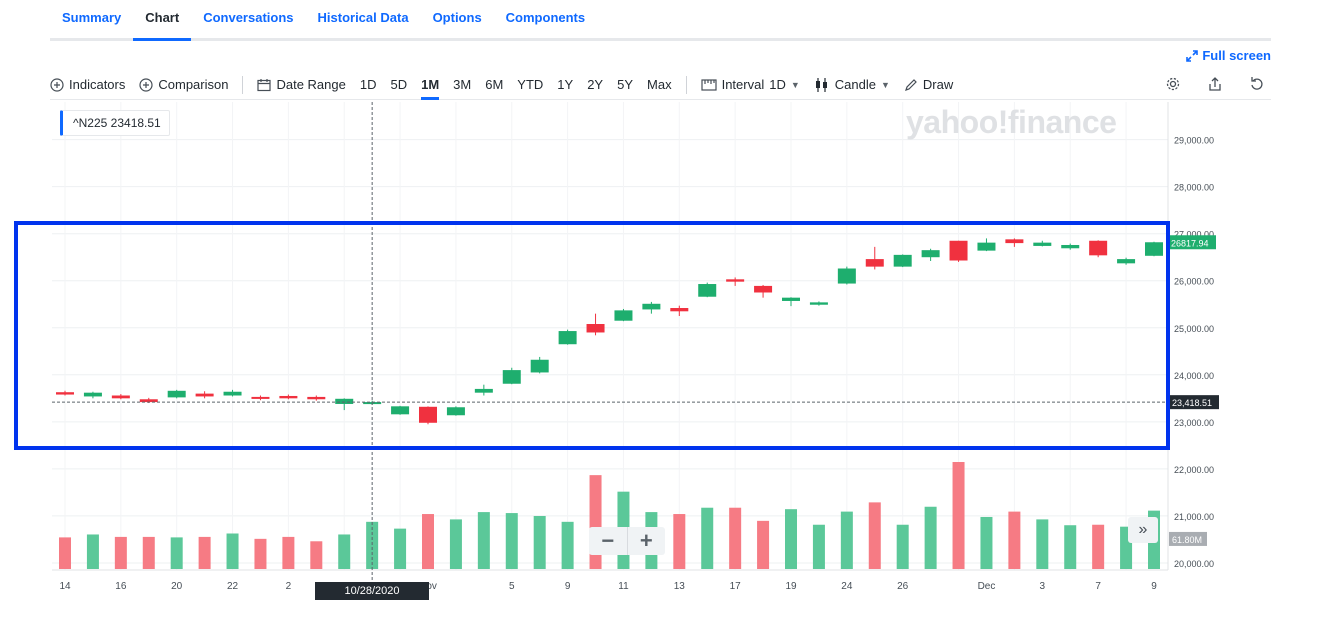 The width and height of the screenshot is (1322, 619). What do you see at coordinates (1257, 84) in the screenshot?
I see `reset-button` at bounding box center [1257, 84].